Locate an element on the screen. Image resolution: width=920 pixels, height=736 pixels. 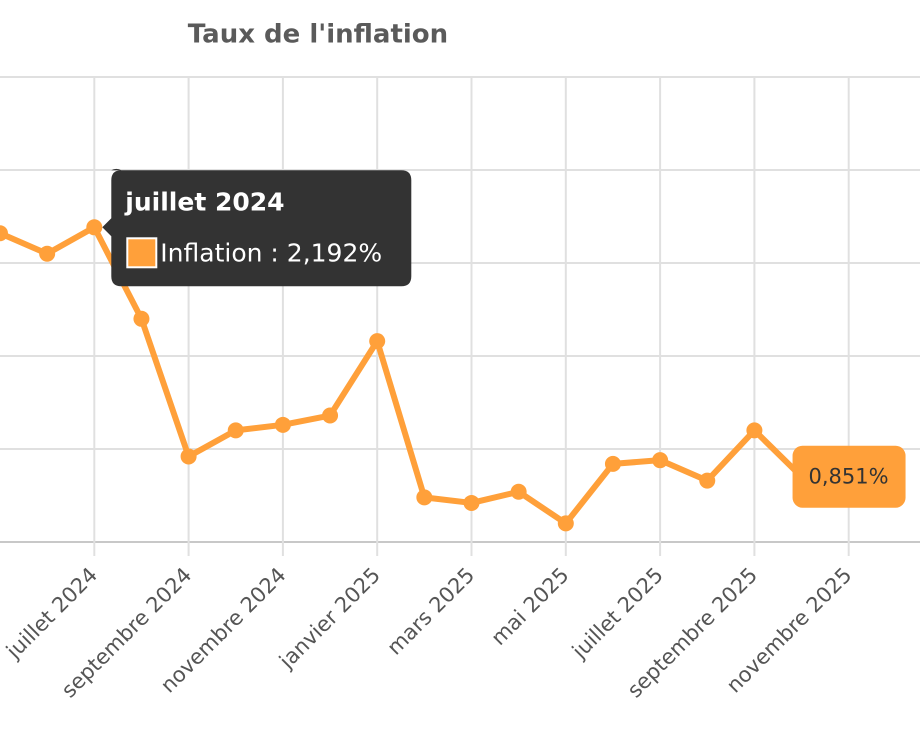
chart-title: Taux de l'inflation is located at coordinates (318, 35).